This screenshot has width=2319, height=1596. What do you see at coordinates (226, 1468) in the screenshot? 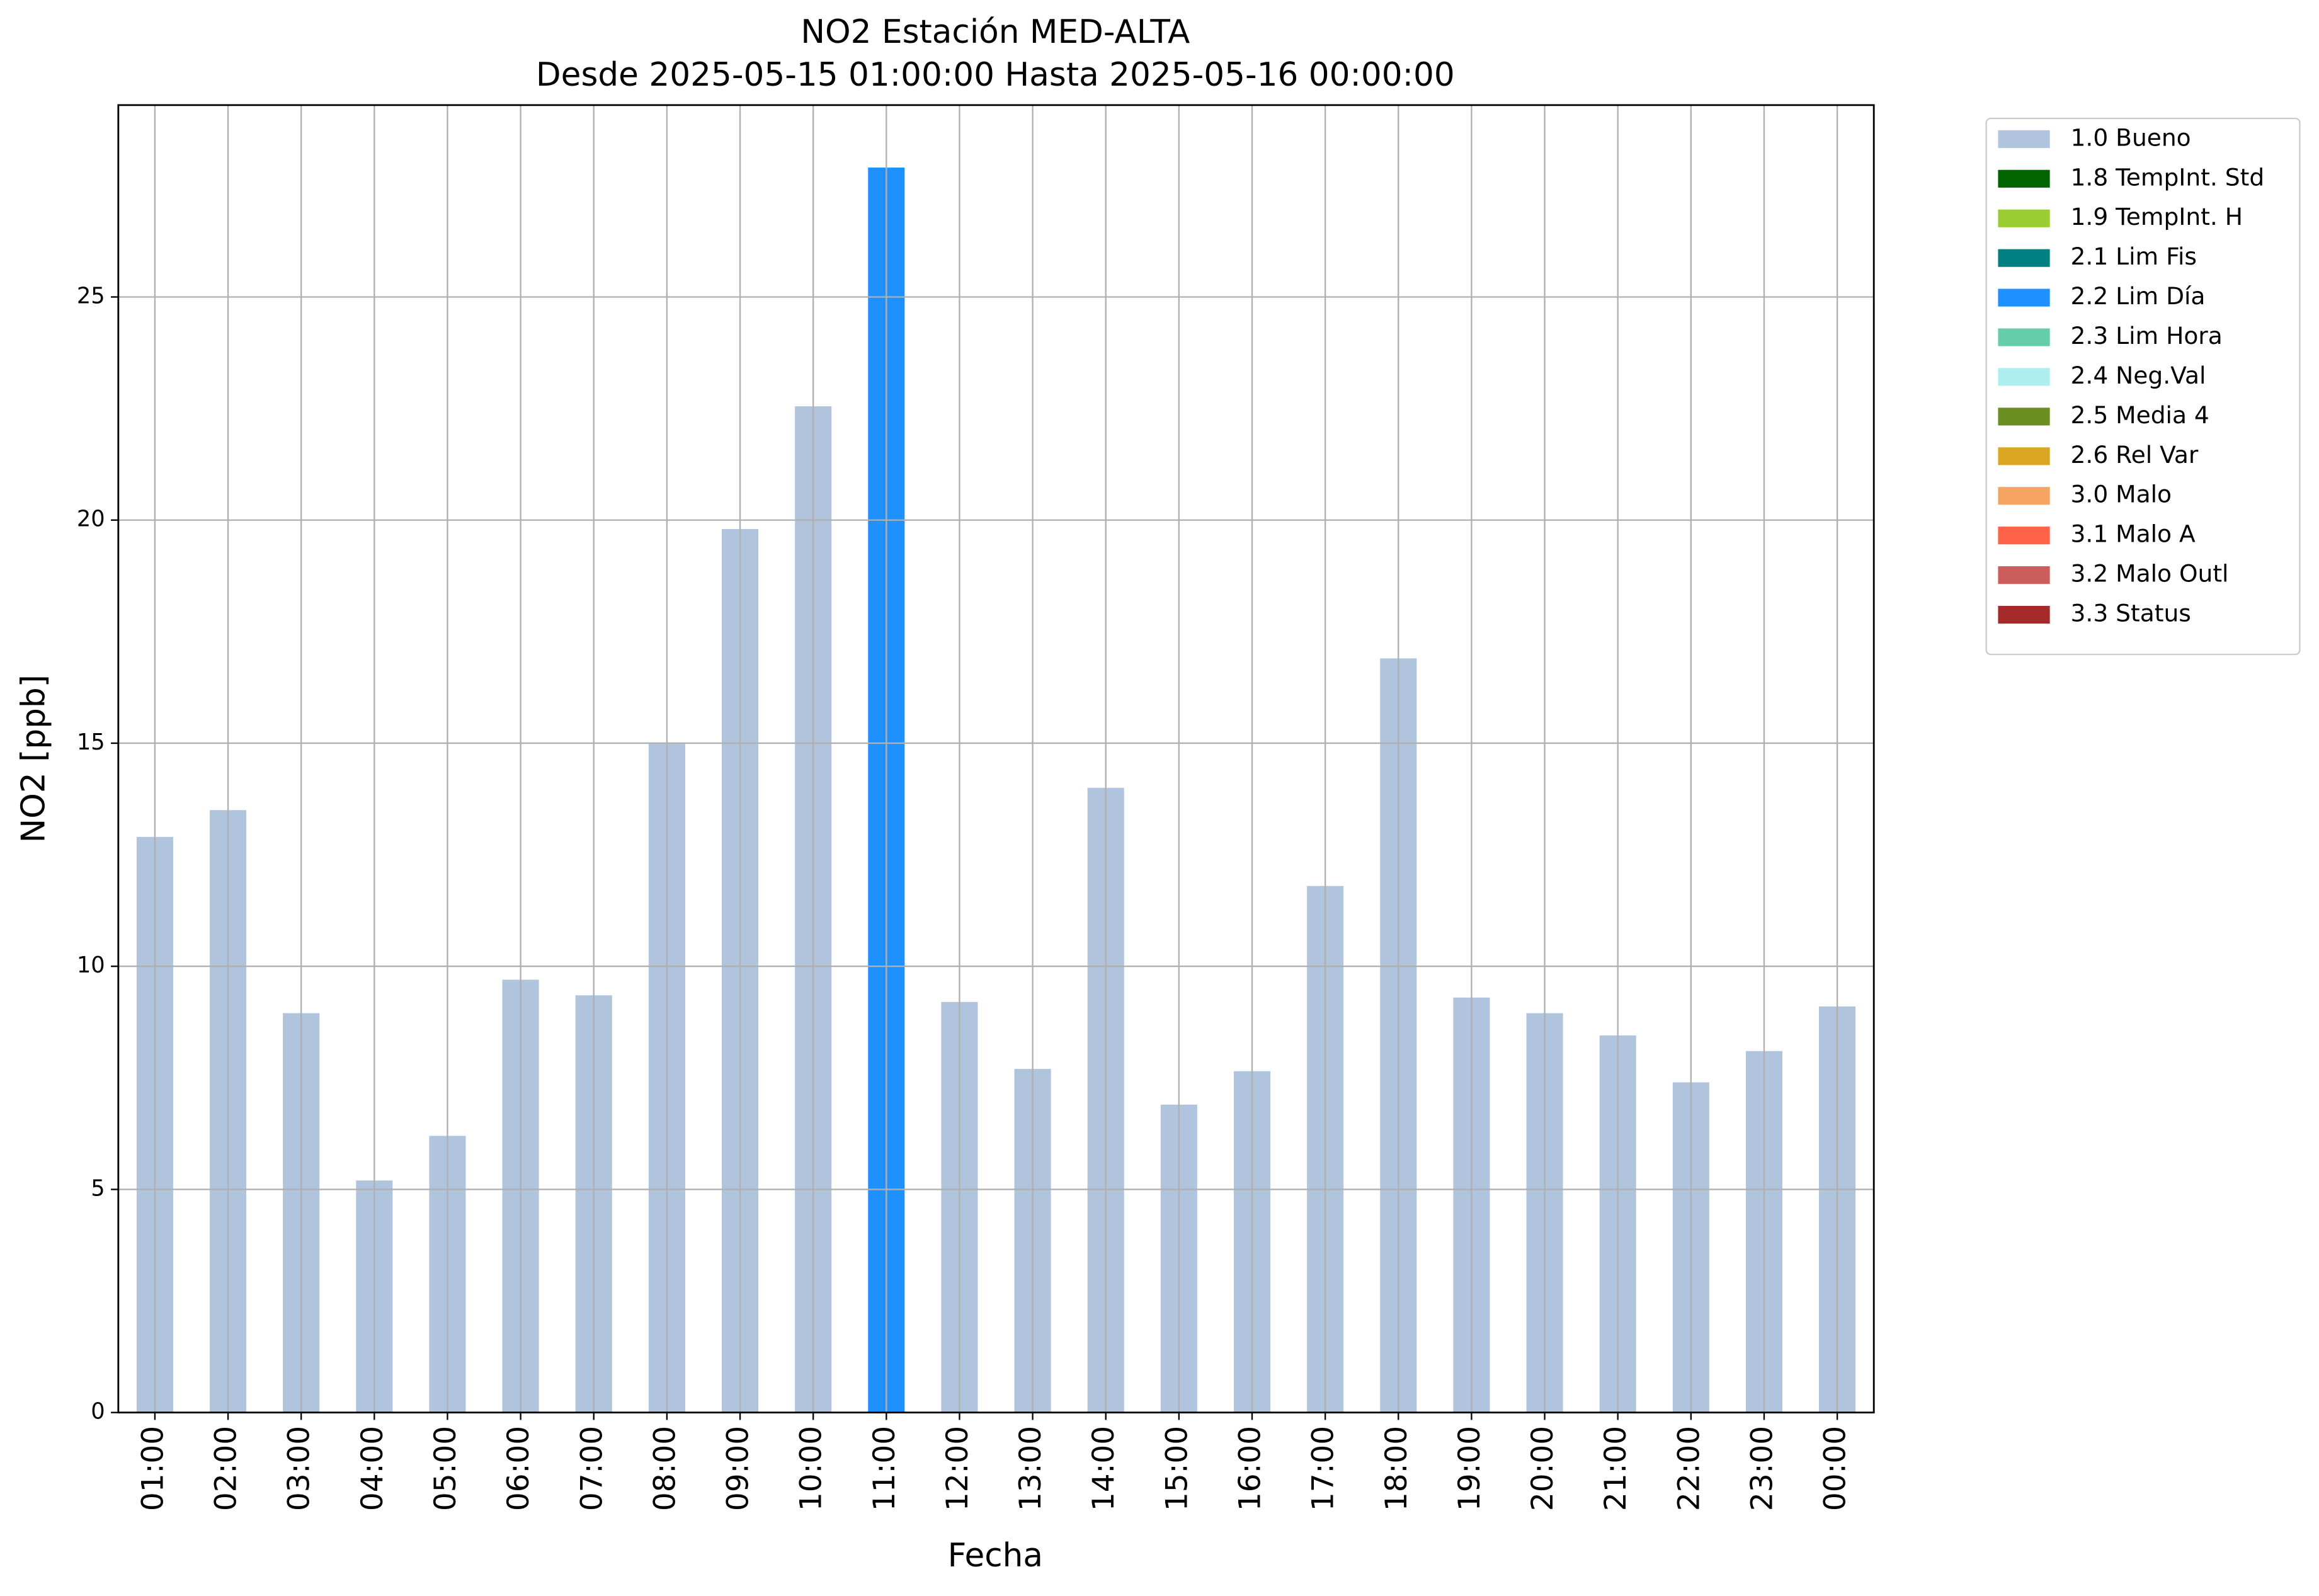
I see `x-tick-label: 02:00` at bounding box center [226, 1468].